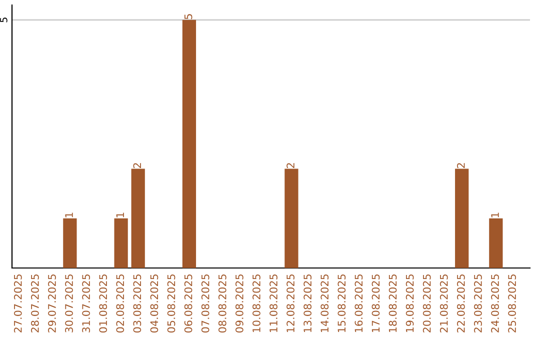  What do you see at coordinates (35, 303) in the screenshot?
I see `x-tick-label: 28.07.2025` at bounding box center [35, 303].